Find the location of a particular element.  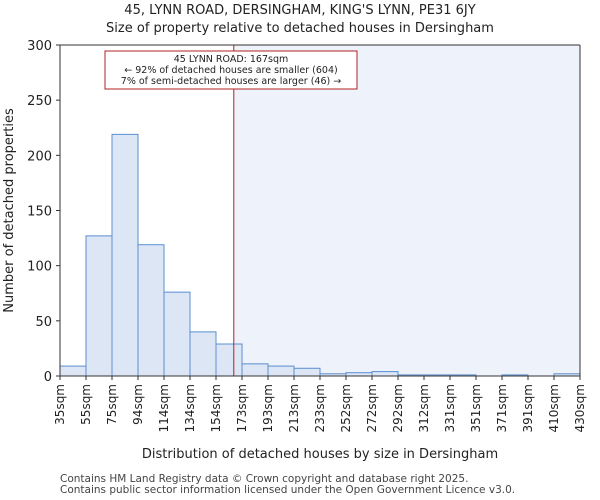

x-tick-label-312sqm: 312sqm is located at coordinates (424, 408).